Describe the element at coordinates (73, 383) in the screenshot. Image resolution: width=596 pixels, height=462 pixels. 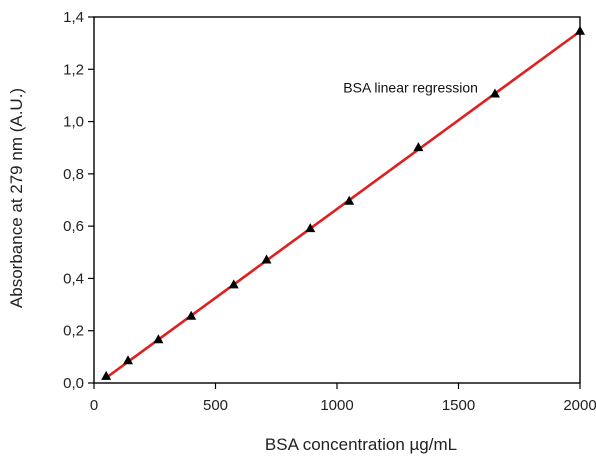
I see `y-tick-label: 0,0` at that location.